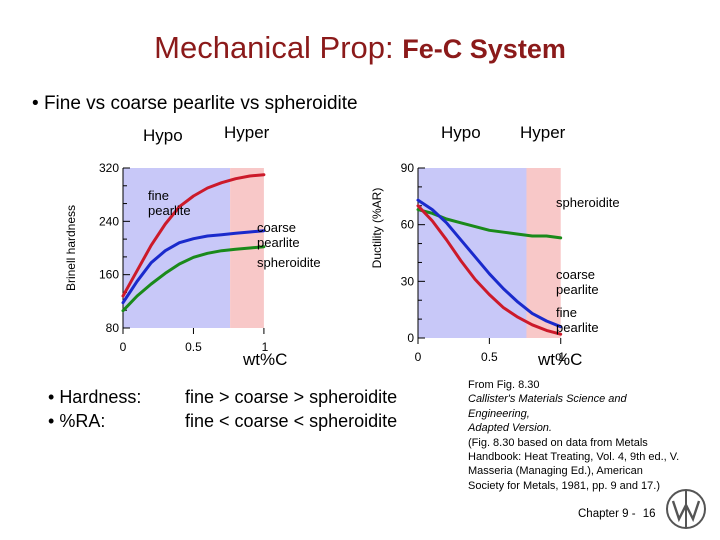 The image size is (720, 540). I want to click on right-x-tick-label: 1, so click(561, 357).